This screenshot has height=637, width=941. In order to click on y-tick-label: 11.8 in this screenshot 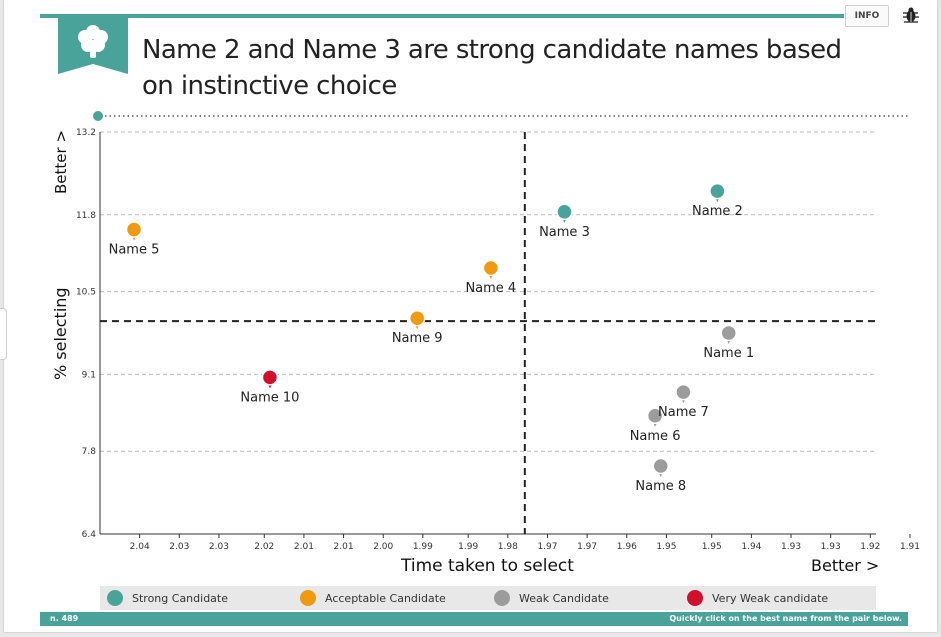, I will do `click(86, 216)`.